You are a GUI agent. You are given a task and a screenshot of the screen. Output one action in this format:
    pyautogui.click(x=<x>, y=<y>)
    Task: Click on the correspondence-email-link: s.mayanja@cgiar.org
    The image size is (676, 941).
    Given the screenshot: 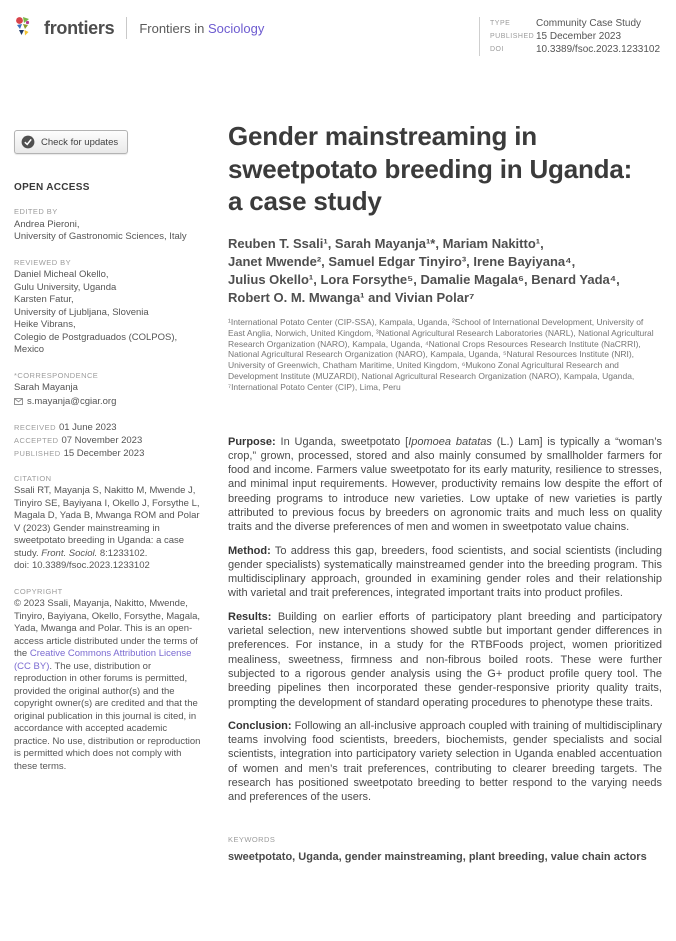 What is the action you would take?
    pyautogui.click(x=72, y=401)
    